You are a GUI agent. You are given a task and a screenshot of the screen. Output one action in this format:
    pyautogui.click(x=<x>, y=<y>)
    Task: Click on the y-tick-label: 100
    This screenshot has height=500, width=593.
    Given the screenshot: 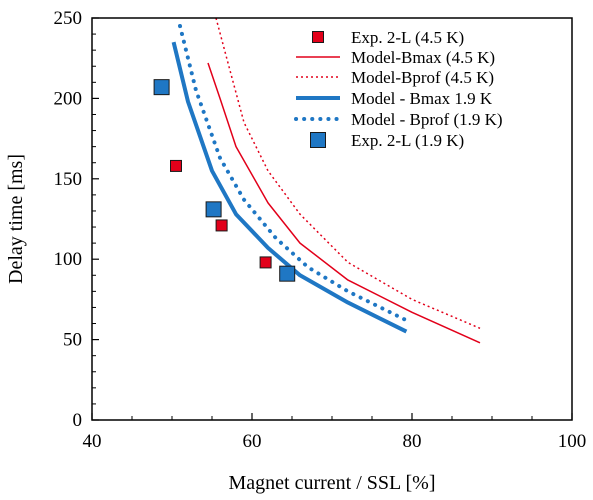 What is the action you would take?
    pyautogui.click(x=68, y=259)
    